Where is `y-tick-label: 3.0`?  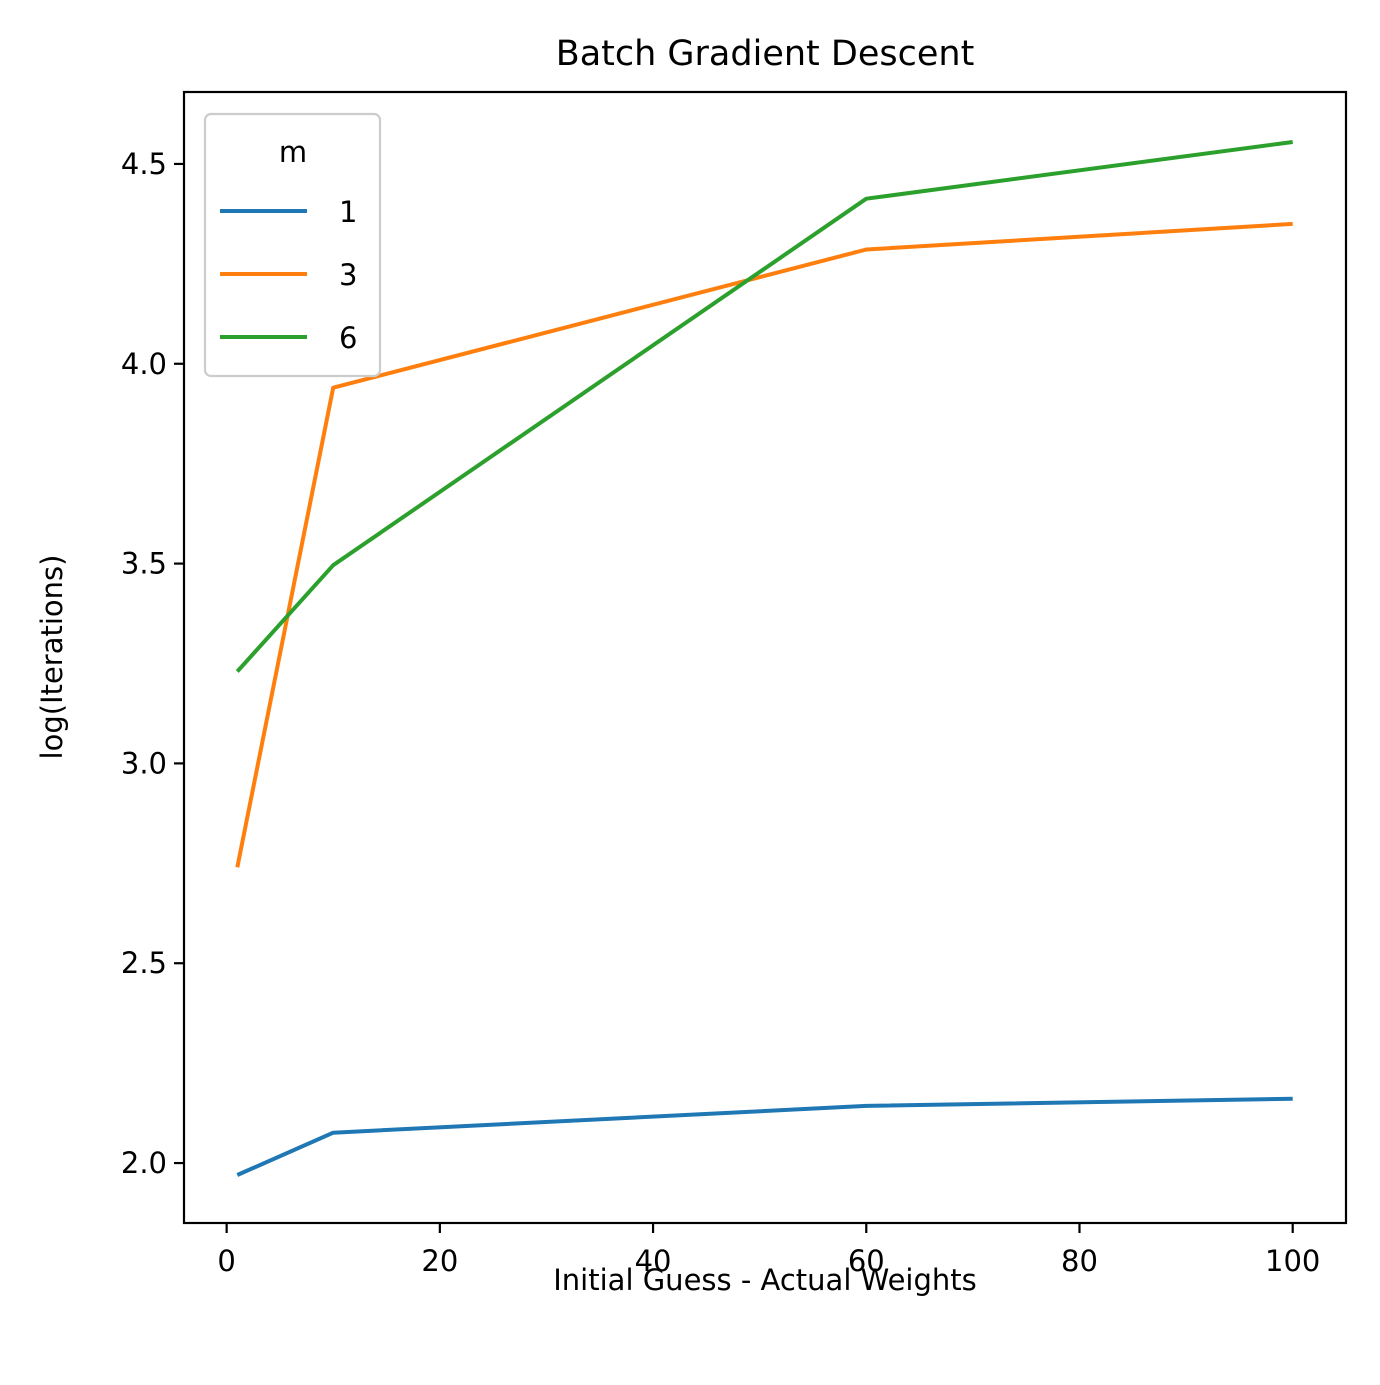
y-tick-label: 3.0 is located at coordinates (144, 763).